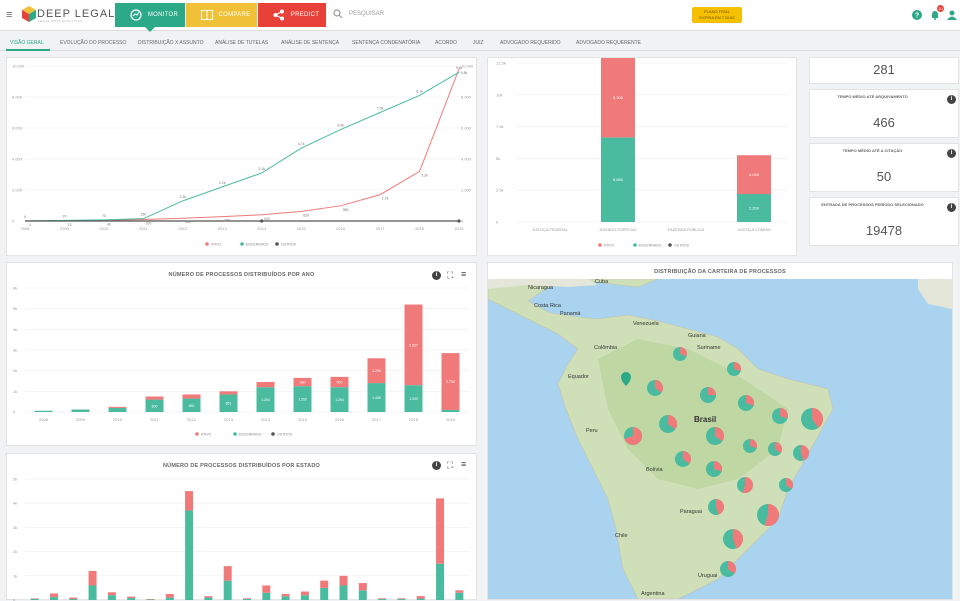 This screenshot has width=960, height=601. Describe the element at coordinates (267, 219) in the screenshot. I see `data-label-ativo: 400` at that location.